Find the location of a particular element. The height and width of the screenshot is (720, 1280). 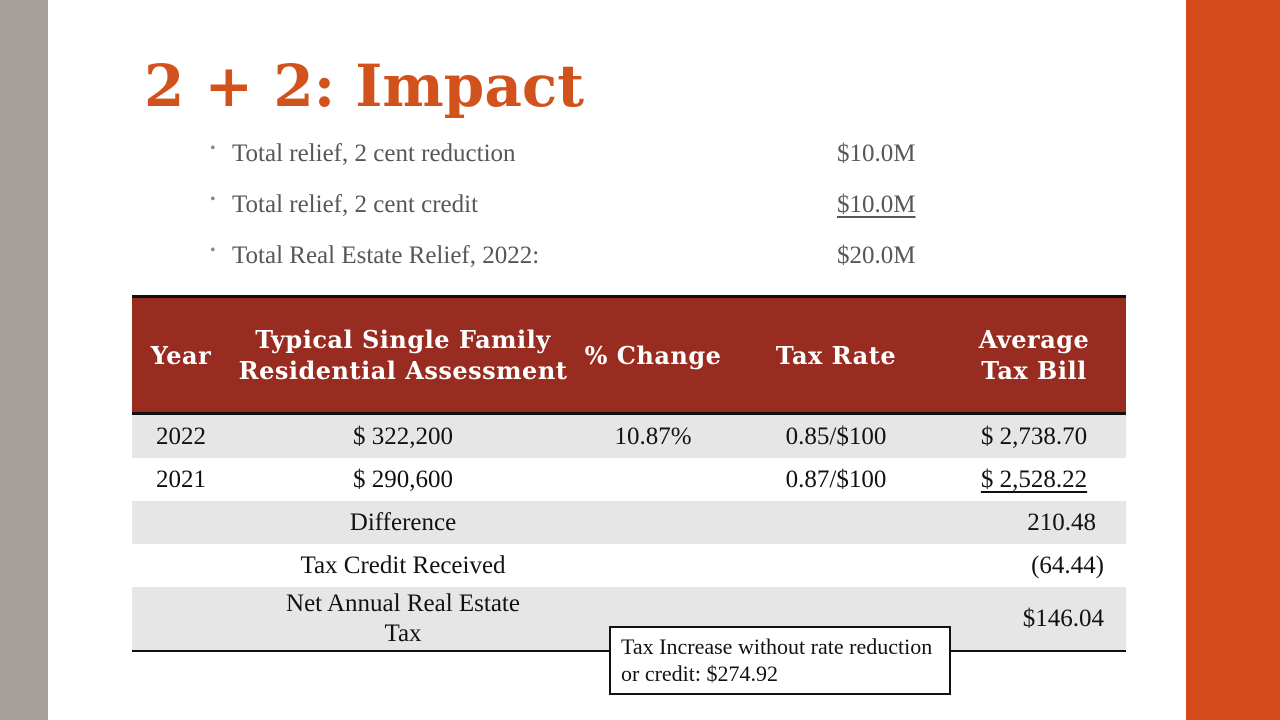

summary-row-net: Net Annual Real Estate Tax $146.04 is located at coordinates (629, 619).